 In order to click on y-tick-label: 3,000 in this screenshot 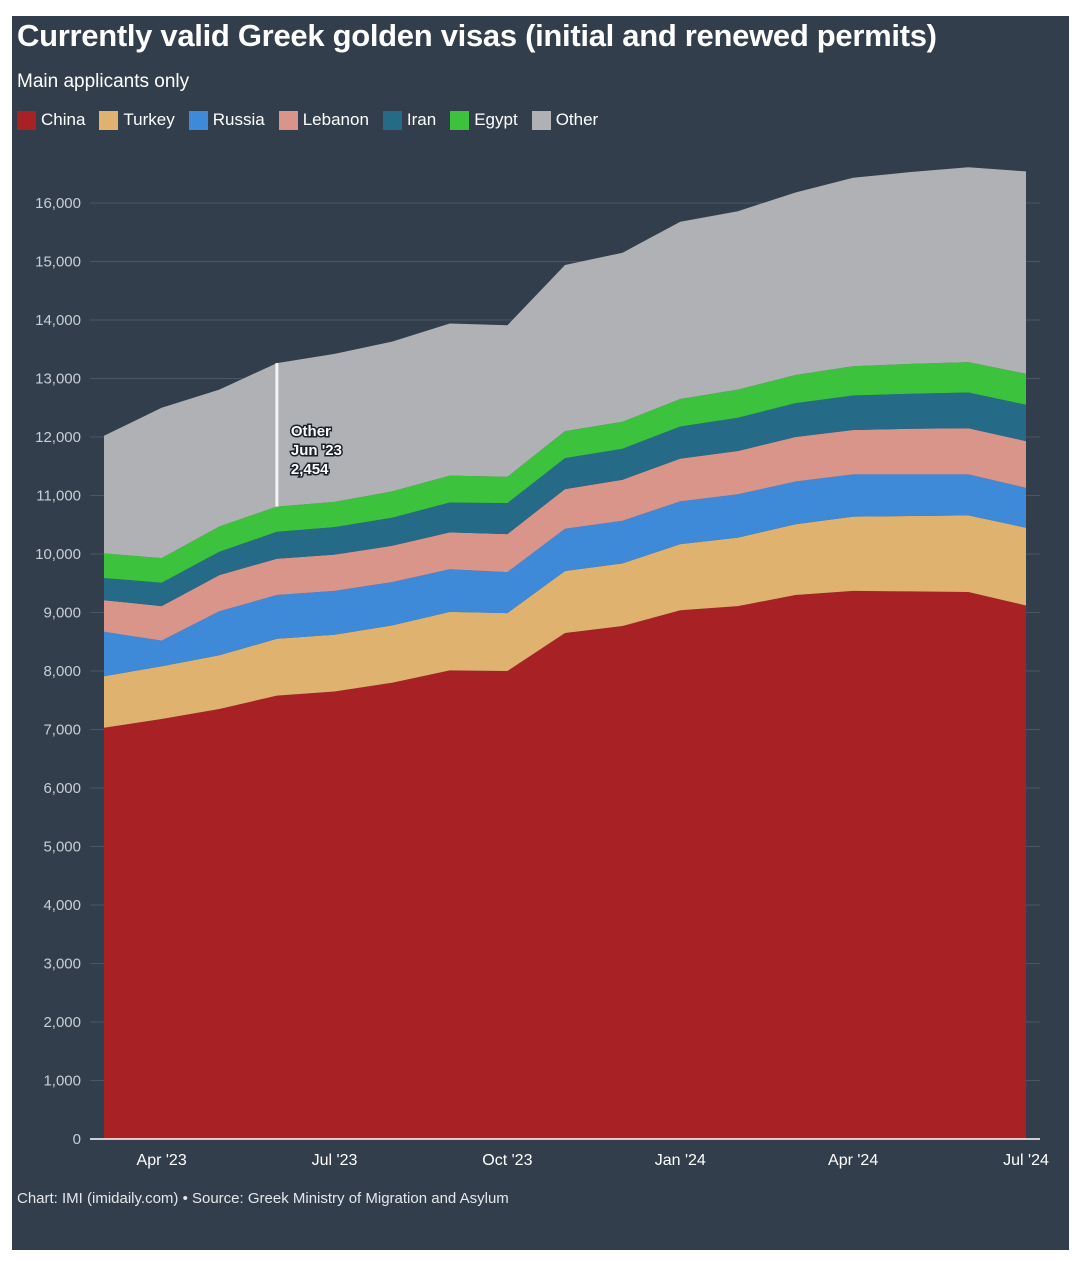, I will do `click(62, 964)`.